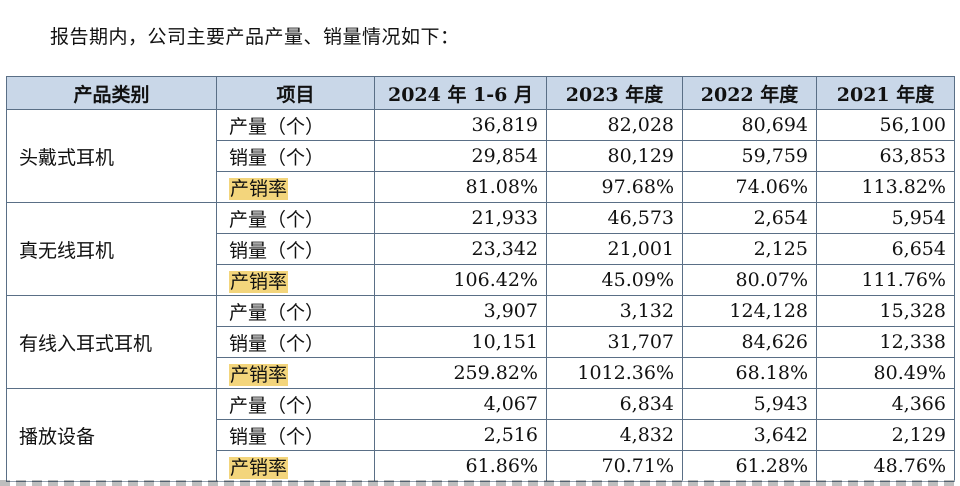  I want to click on value-cell: 80.49%, so click(885, 373).